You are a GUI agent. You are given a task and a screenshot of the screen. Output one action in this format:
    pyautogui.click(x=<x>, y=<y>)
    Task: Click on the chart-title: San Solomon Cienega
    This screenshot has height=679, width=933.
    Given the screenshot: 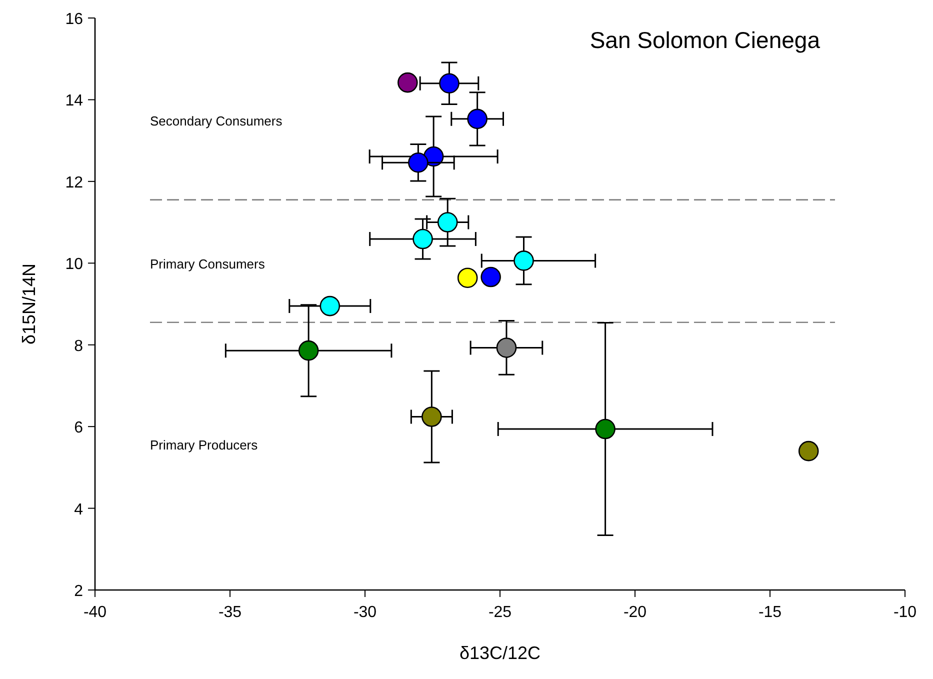 What is the action you would take?
    pyautogui.click(x=705, y=40)
    